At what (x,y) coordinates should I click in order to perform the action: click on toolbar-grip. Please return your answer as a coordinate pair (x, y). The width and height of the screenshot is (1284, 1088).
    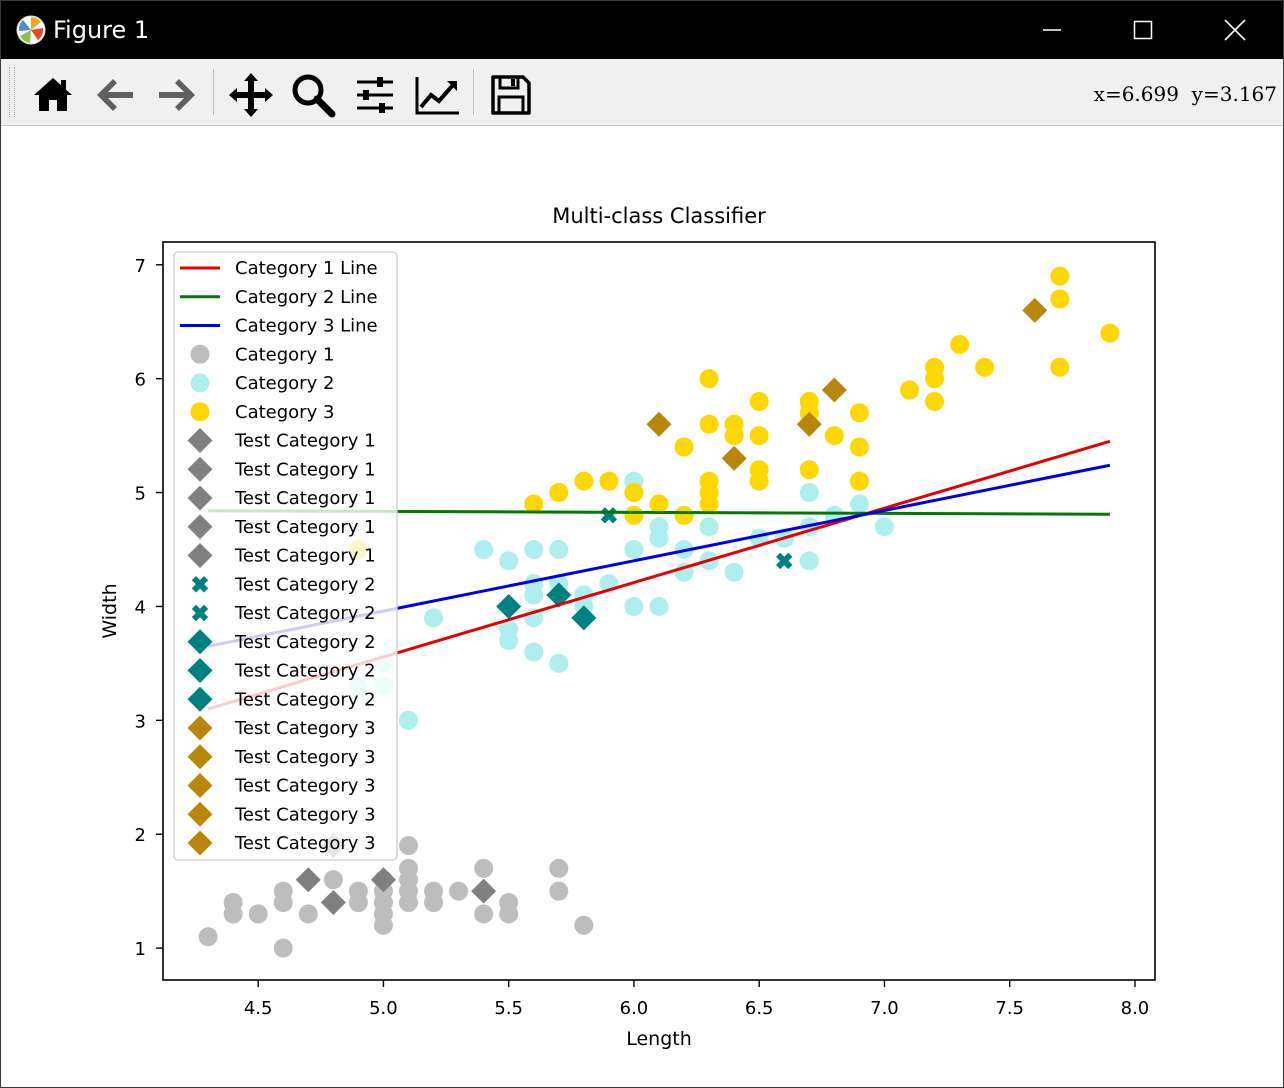
    Looking at the image, I should click on (12, 92).